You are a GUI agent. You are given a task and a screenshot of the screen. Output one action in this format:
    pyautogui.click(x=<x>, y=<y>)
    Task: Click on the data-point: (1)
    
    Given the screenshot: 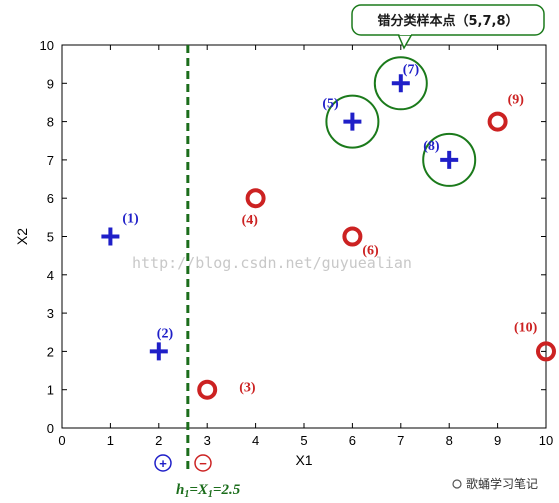 What is the action you would take?
    pyautogui.click(x=120, y=229)
    